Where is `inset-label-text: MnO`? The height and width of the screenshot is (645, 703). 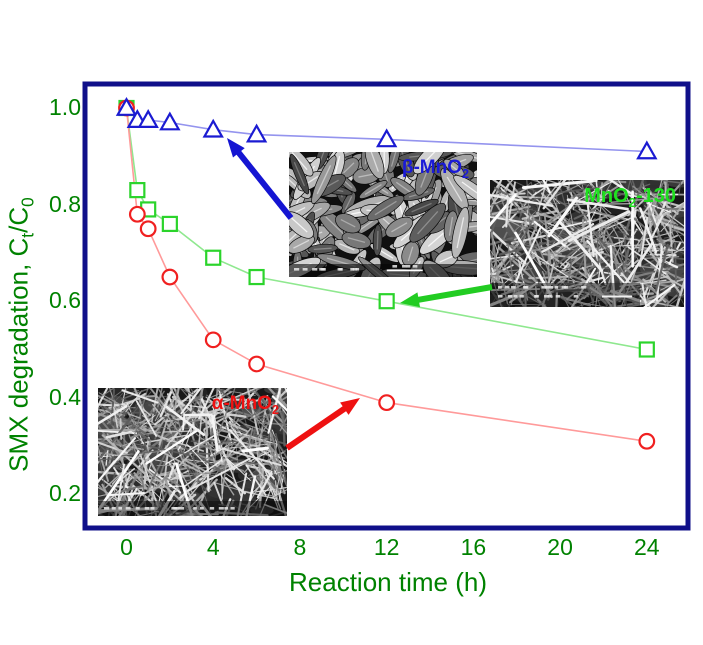
inset-label-text: MnO is located at coordinates (606, 196).